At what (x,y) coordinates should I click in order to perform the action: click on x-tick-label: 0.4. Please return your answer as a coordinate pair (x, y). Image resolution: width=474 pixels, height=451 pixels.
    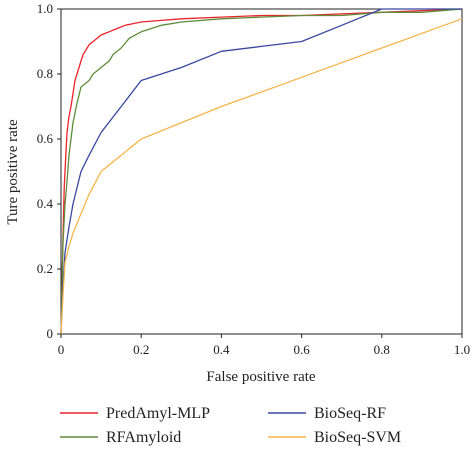
    Looking at the image, I should click on (221, 349).